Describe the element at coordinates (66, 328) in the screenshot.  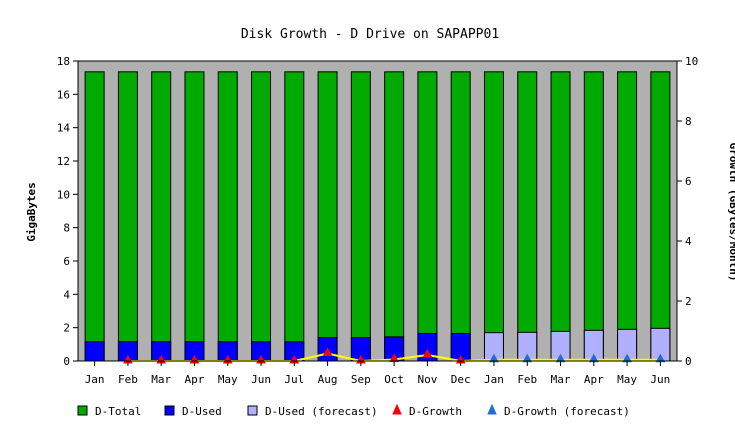
I see `y-tick-label-2: 2` at that location.